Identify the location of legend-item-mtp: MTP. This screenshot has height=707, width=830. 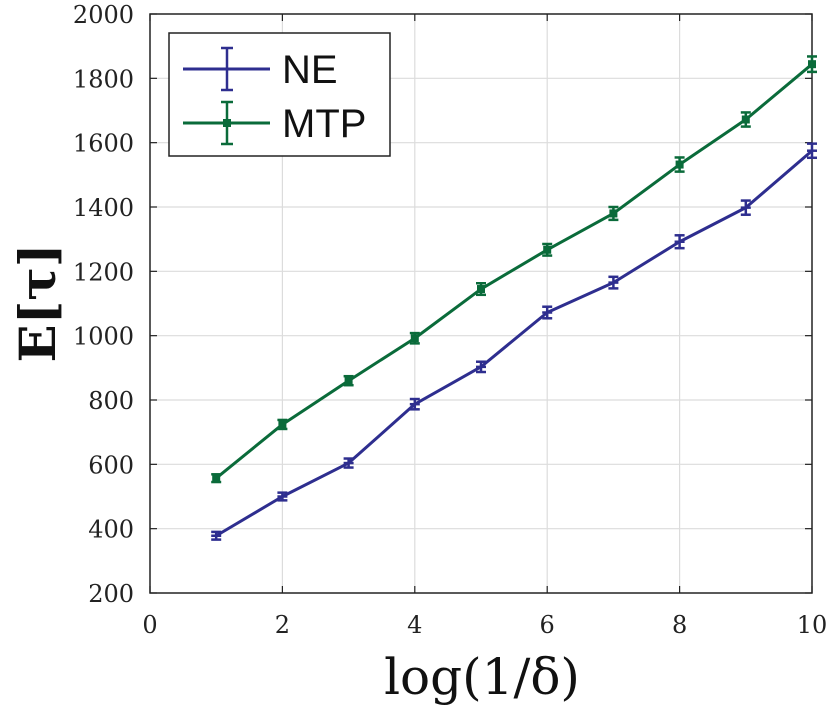
(274, 123).